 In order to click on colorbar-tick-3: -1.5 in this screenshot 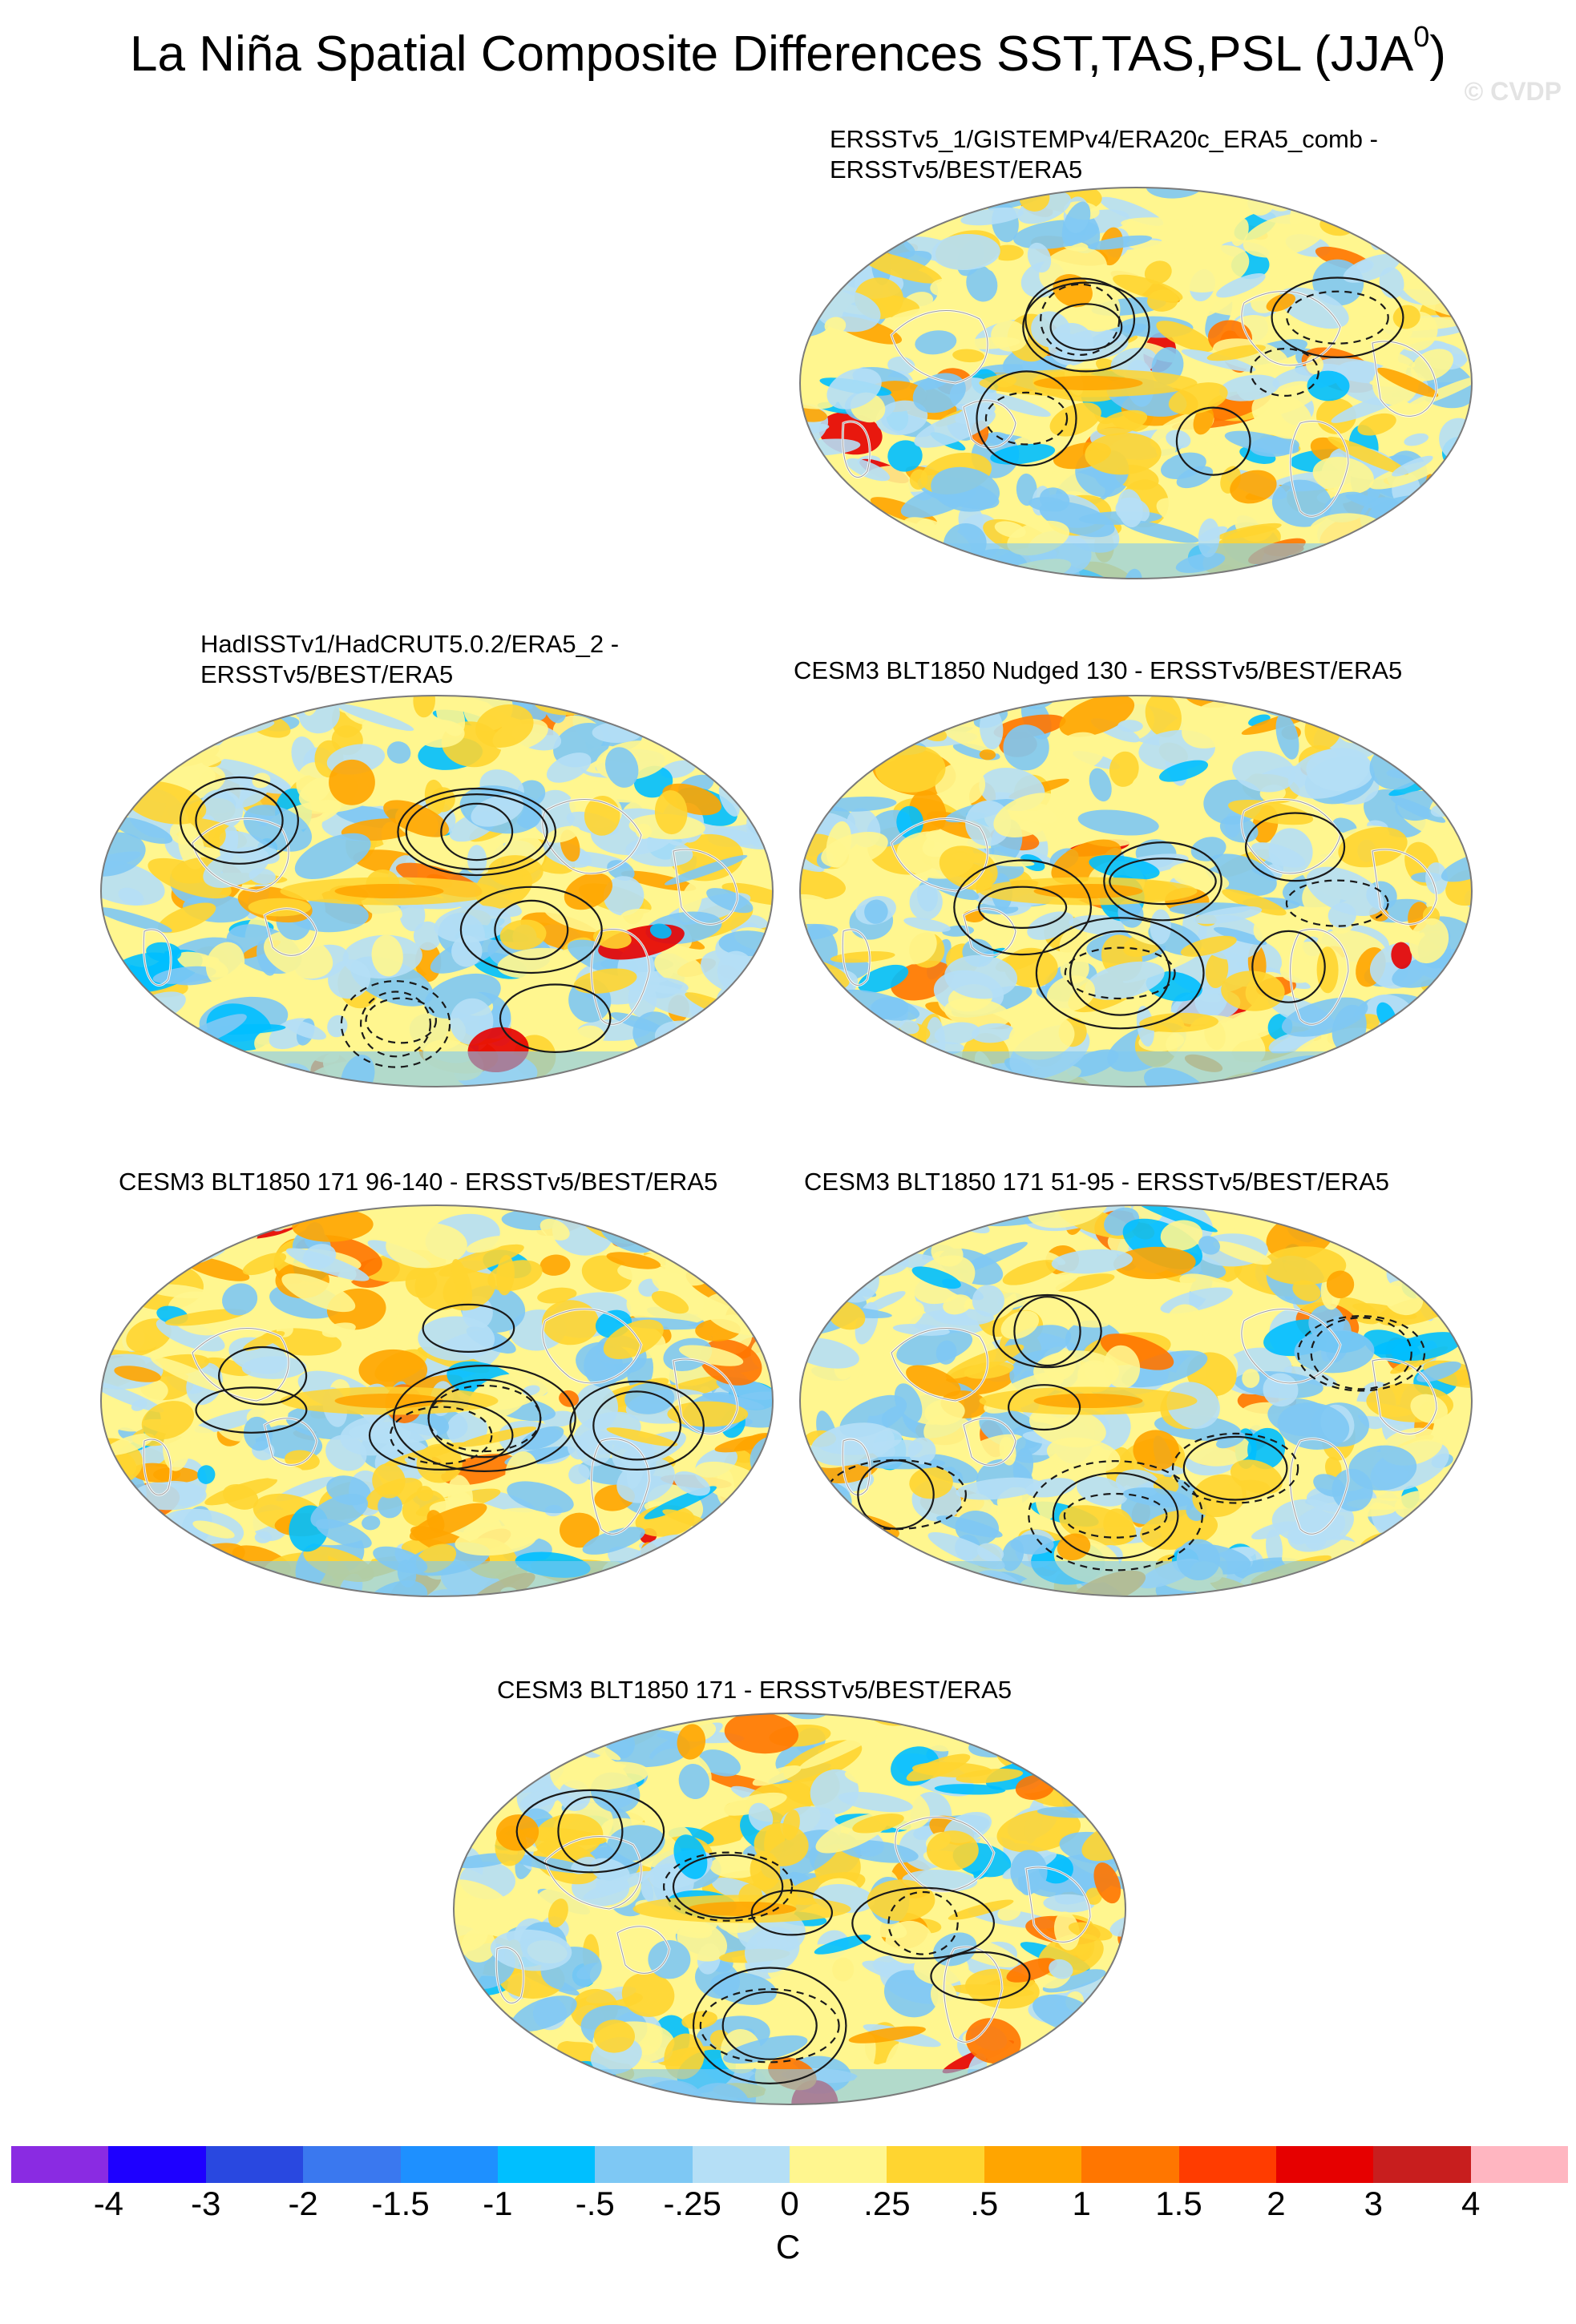, I will do `click(400, 2203)`.